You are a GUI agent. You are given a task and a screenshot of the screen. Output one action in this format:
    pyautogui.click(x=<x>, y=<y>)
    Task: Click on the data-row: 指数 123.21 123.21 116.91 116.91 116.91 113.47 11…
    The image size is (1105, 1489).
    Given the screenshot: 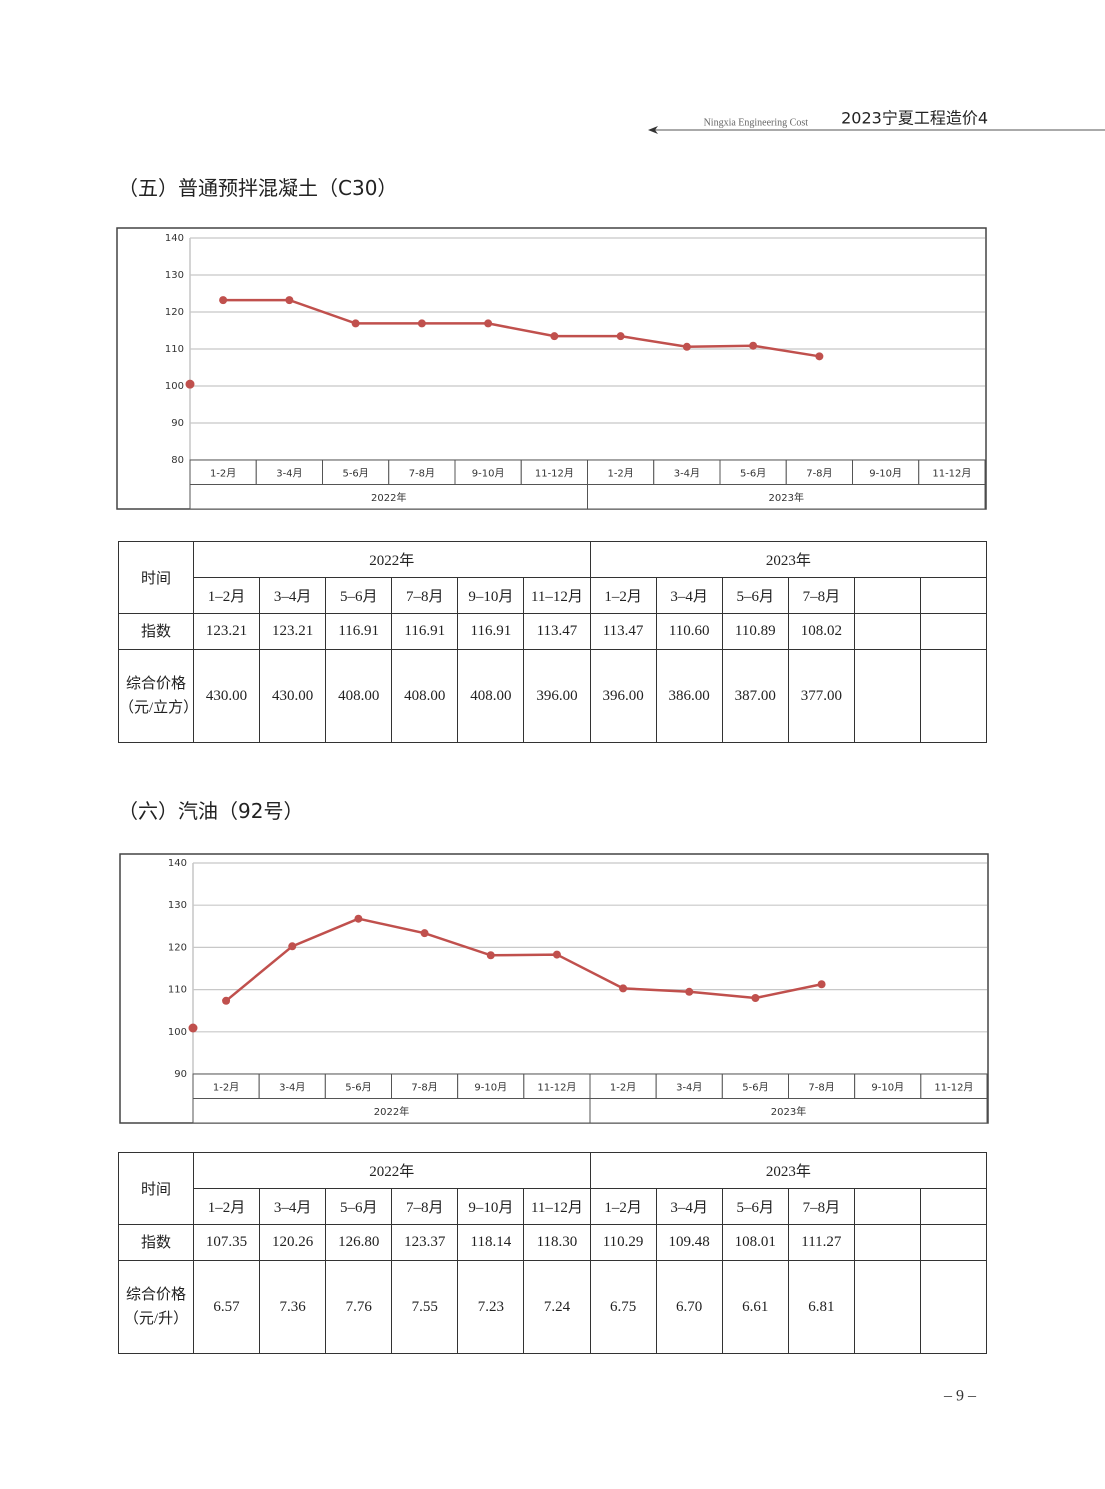 What is the action you would take?
    pyautogui.click(x=553, y=631)
    